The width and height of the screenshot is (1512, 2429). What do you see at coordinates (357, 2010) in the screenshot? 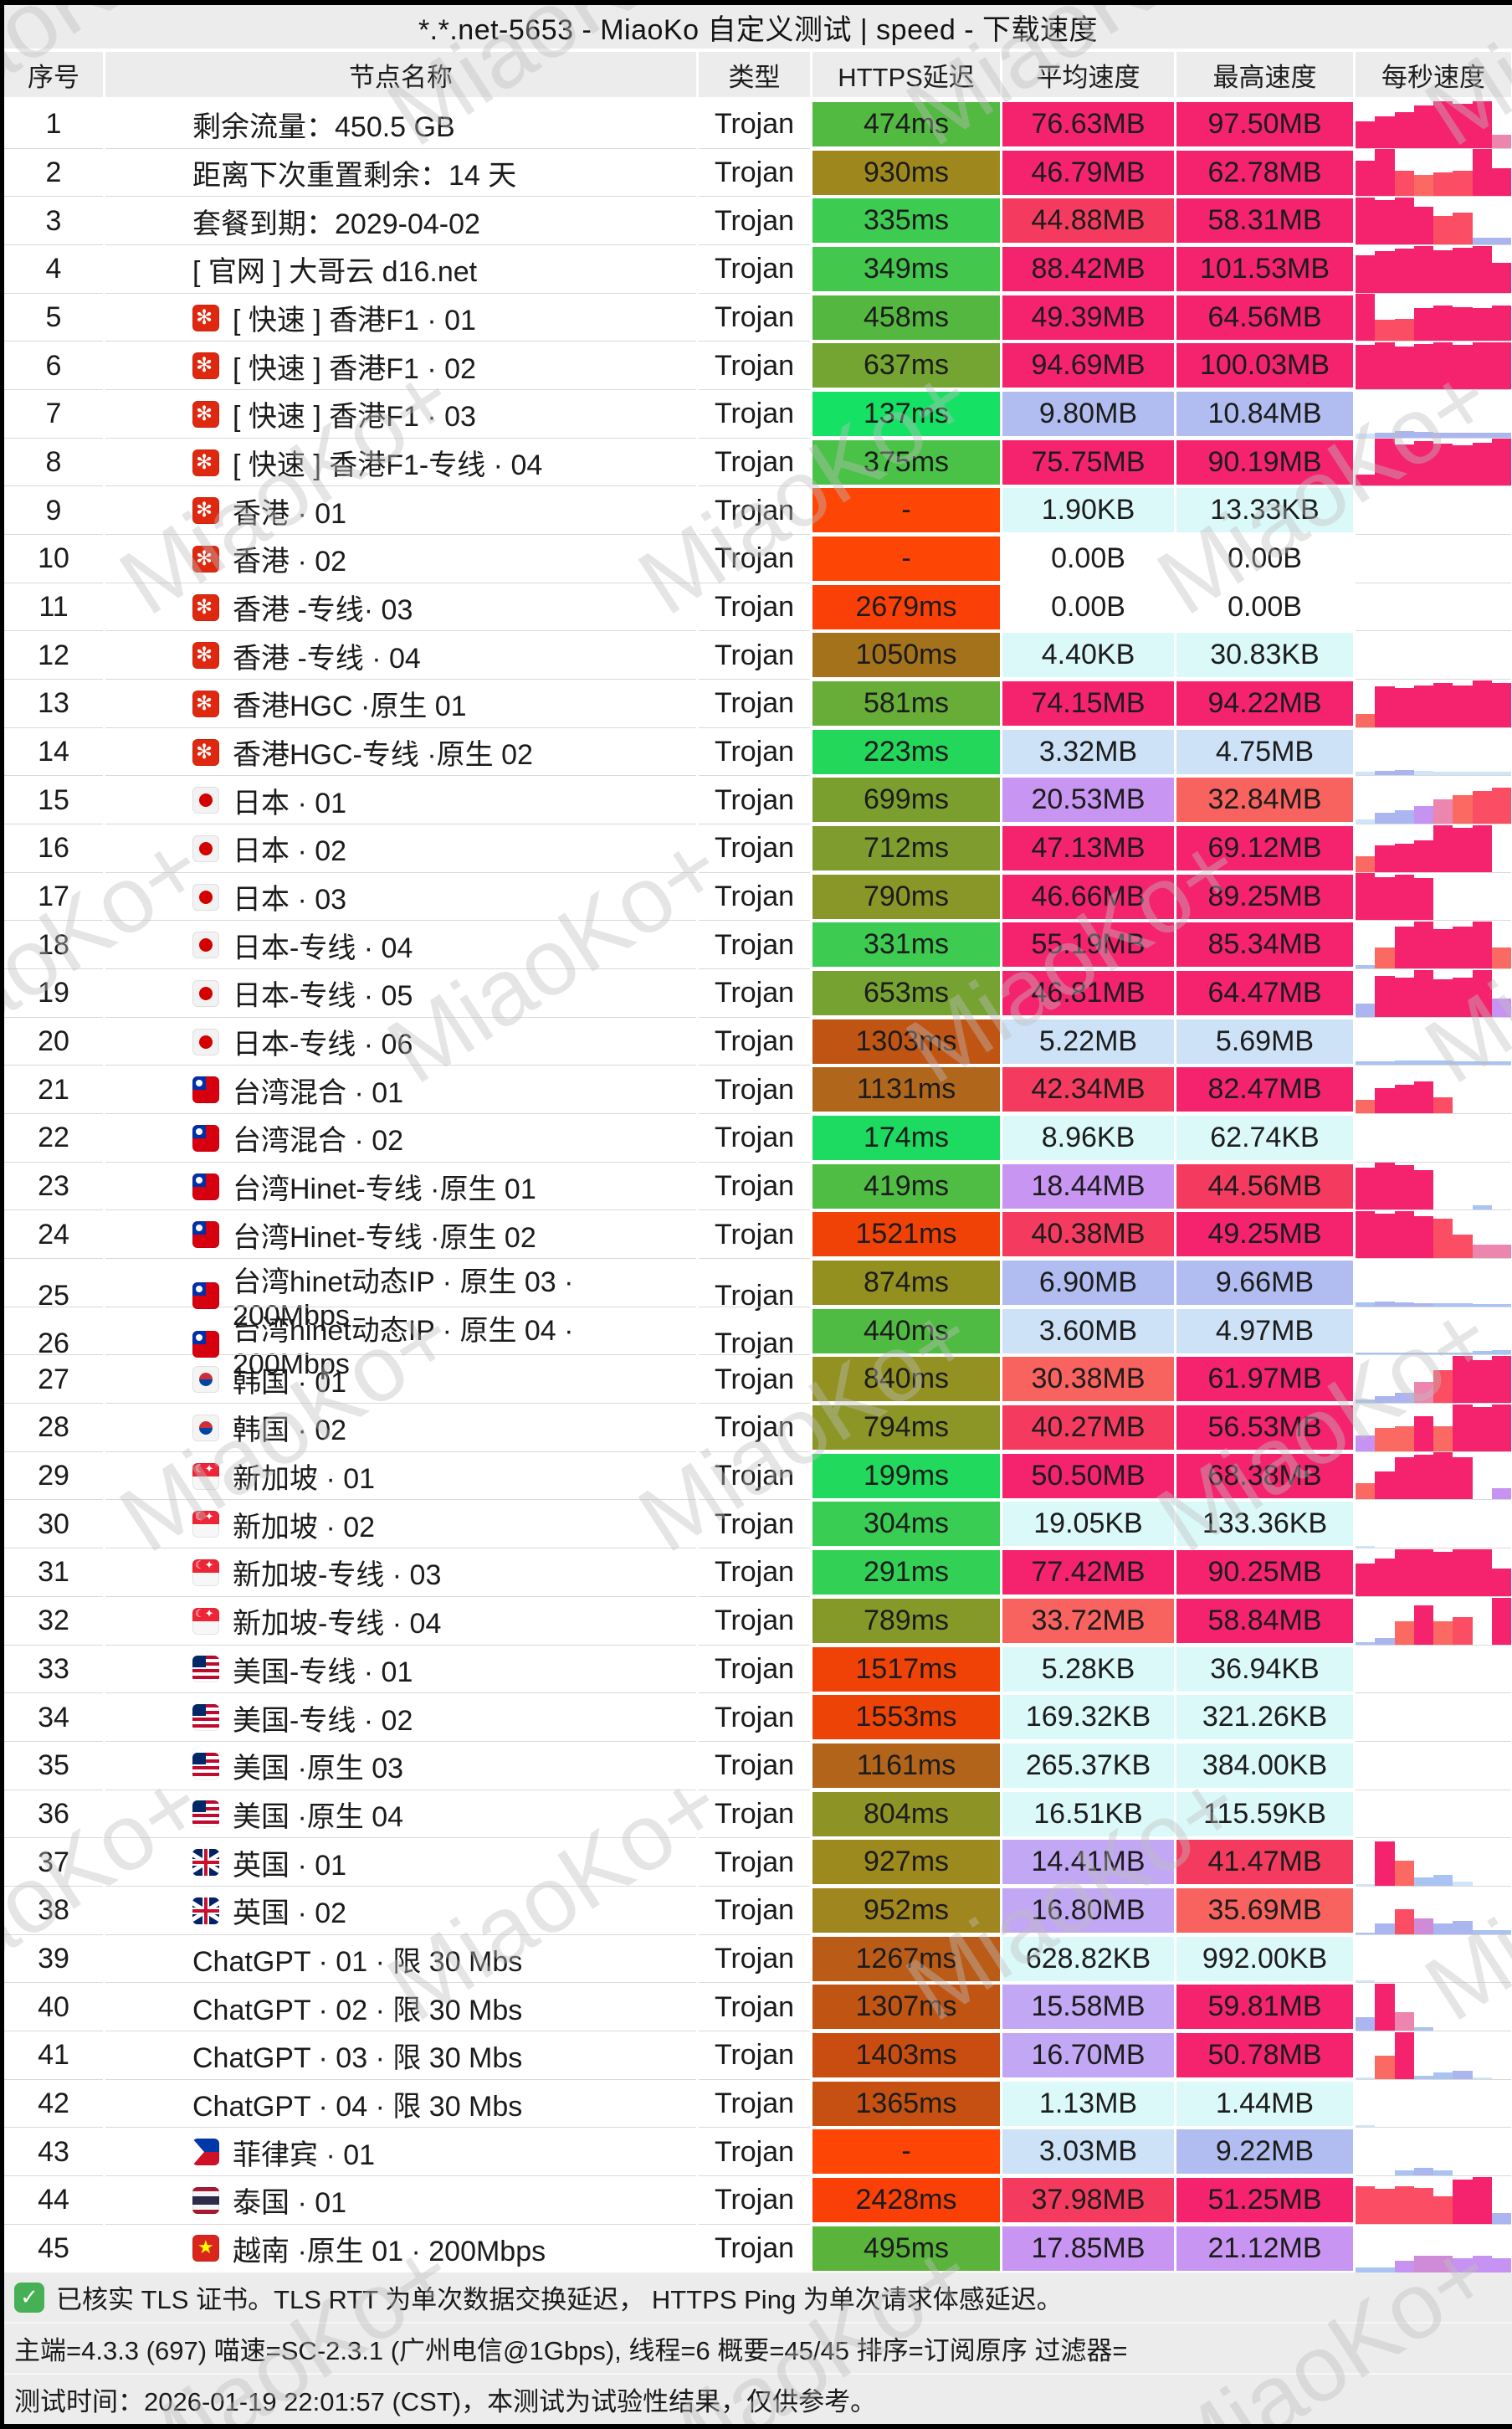
I see `node-name: ChatGPT · 02 · 限 30 Mbs` at bounding box center [357, 2010].